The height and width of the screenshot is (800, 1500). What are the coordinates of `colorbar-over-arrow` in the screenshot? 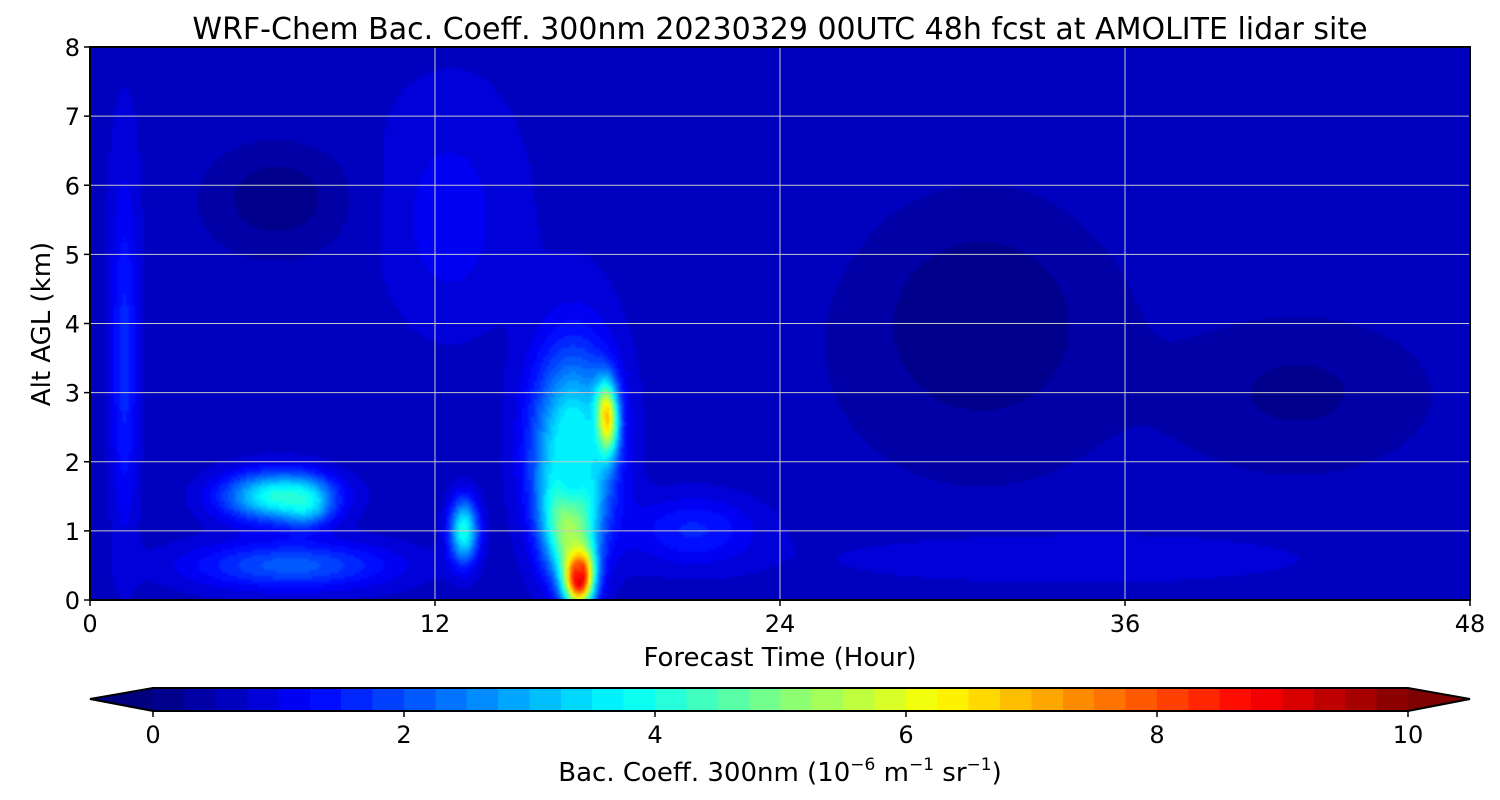 It's located at (1439, 699).